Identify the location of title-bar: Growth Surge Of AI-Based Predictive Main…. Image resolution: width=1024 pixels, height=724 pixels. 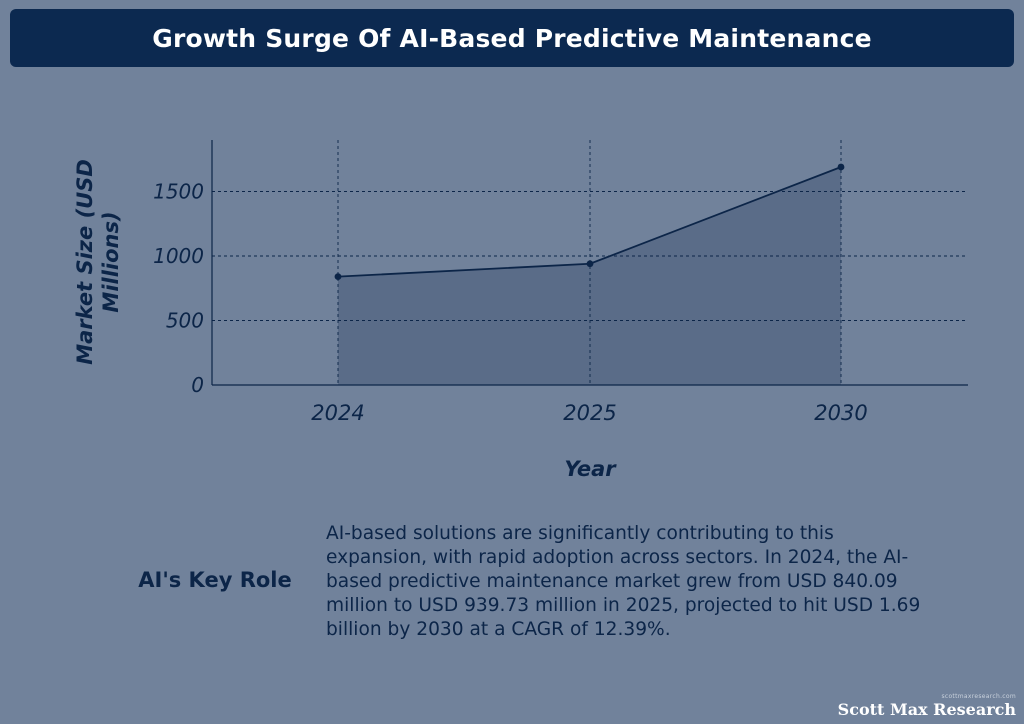
(512, 38).